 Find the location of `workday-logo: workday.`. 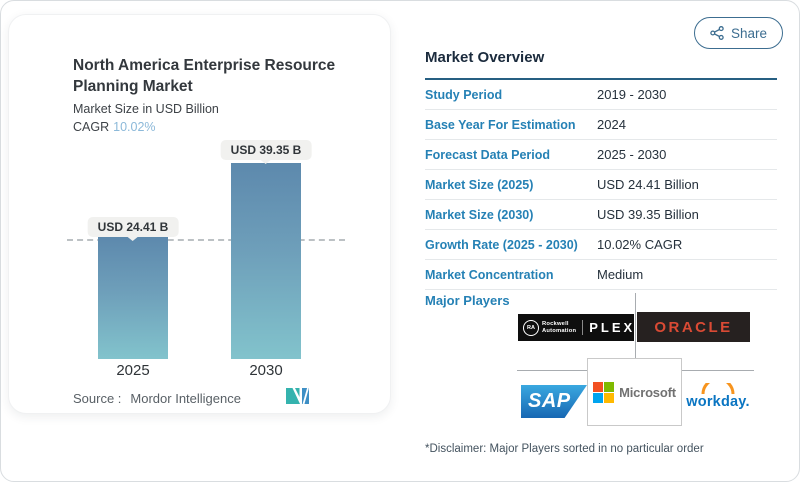

workday-logo: workday. is located at coordinates (718, 396).